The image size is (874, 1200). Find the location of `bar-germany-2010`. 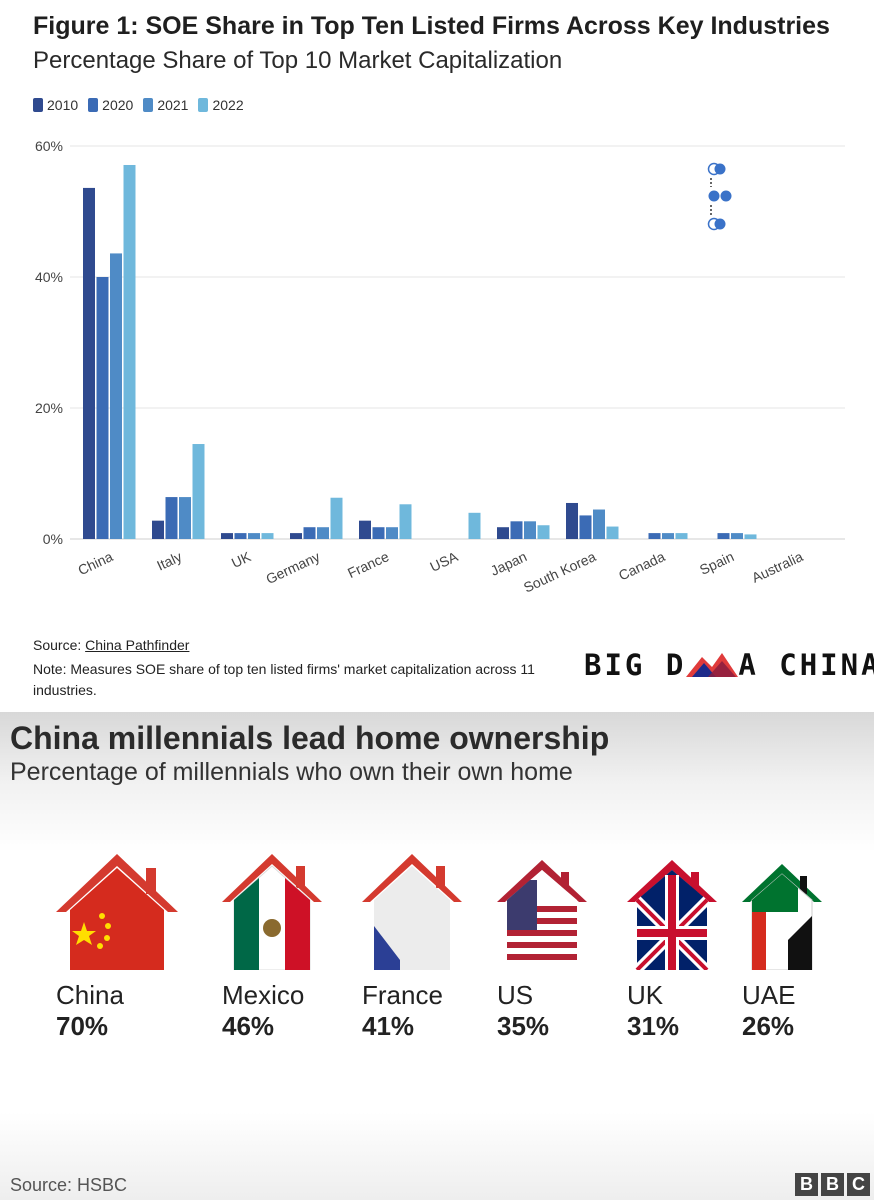

bar-germany-2010 is located at coordinates (296, 536).